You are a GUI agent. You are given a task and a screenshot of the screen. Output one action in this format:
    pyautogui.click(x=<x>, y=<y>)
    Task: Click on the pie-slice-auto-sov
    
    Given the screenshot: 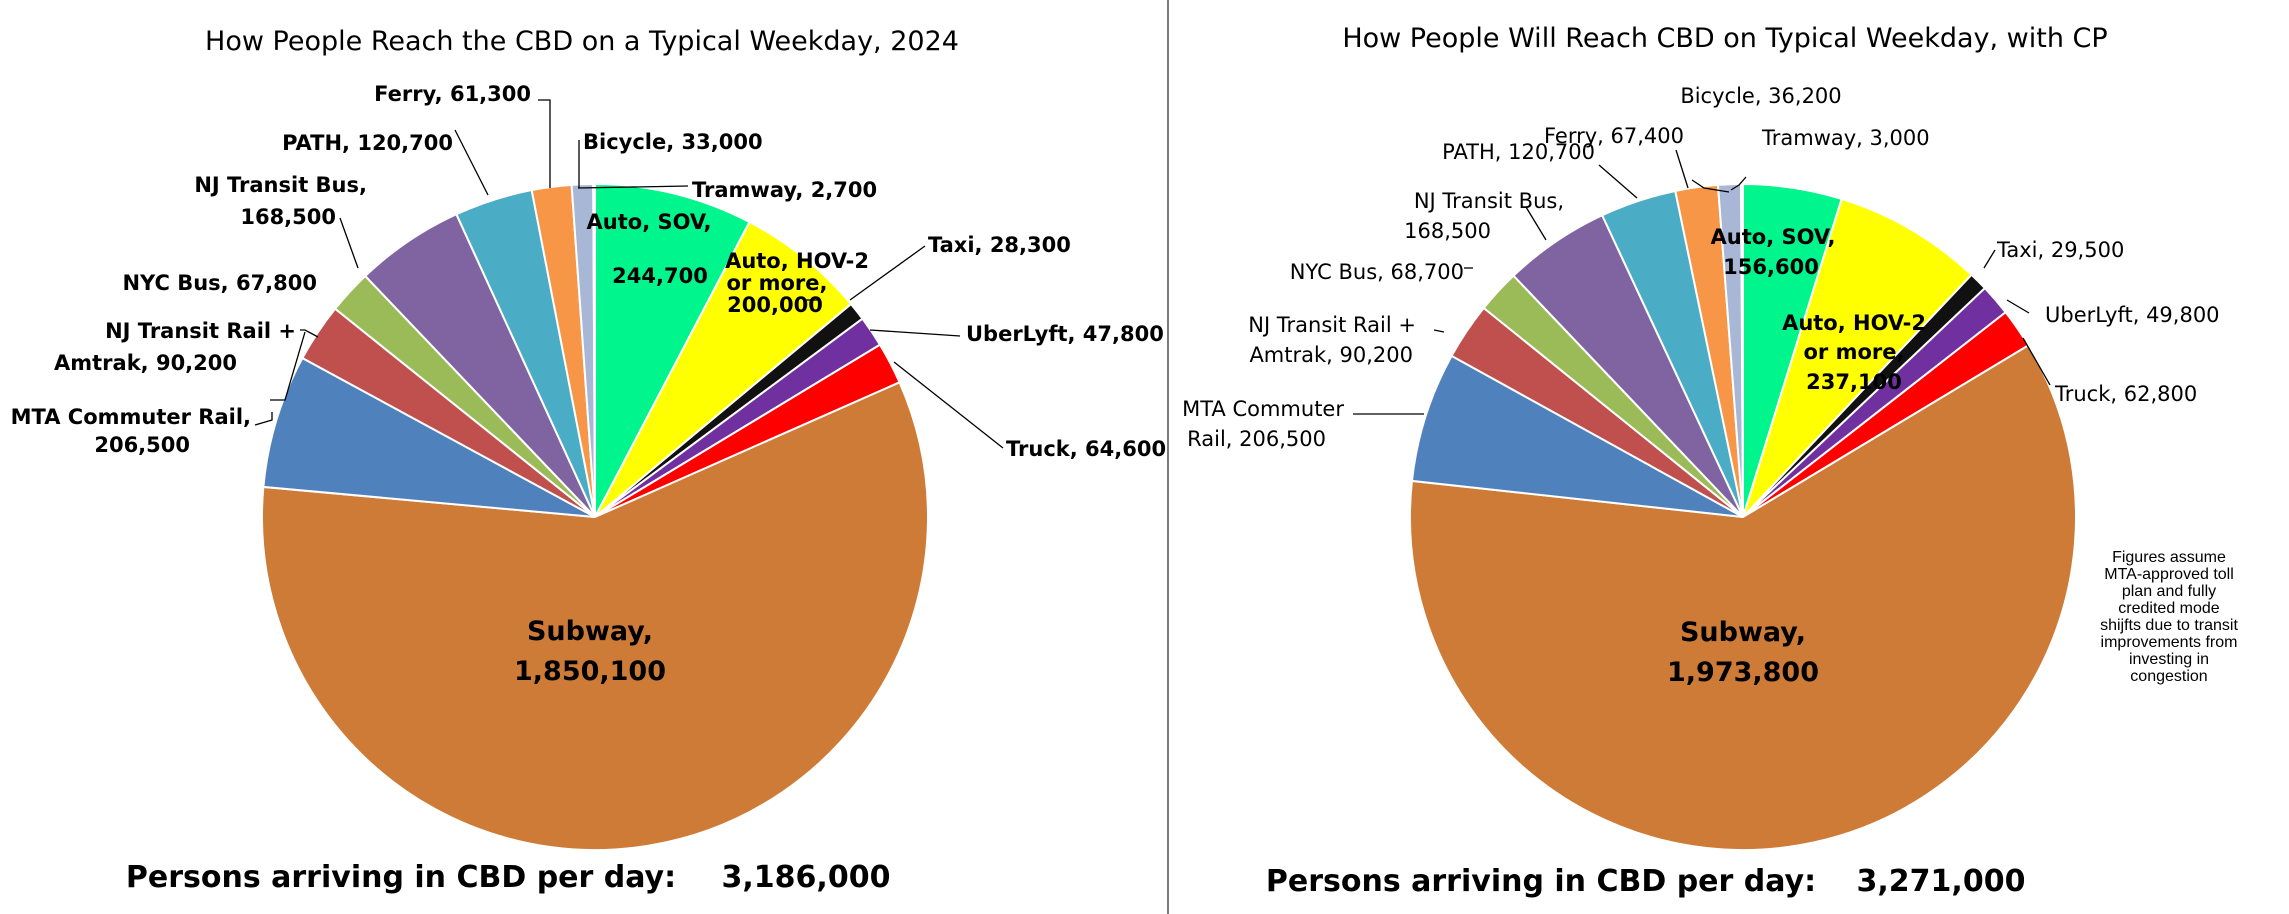 What is the action you would take?
    pyautogui.click(x=672, y=350)
    